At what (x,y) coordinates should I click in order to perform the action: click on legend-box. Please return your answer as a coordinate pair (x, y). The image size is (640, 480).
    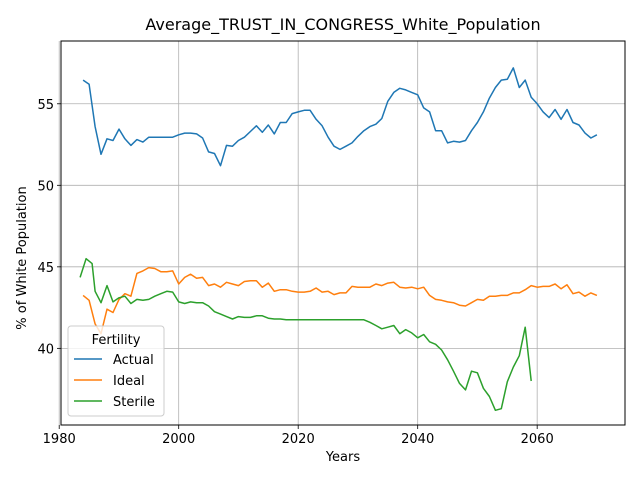
    Looking at the image, I should click on (116, 371).